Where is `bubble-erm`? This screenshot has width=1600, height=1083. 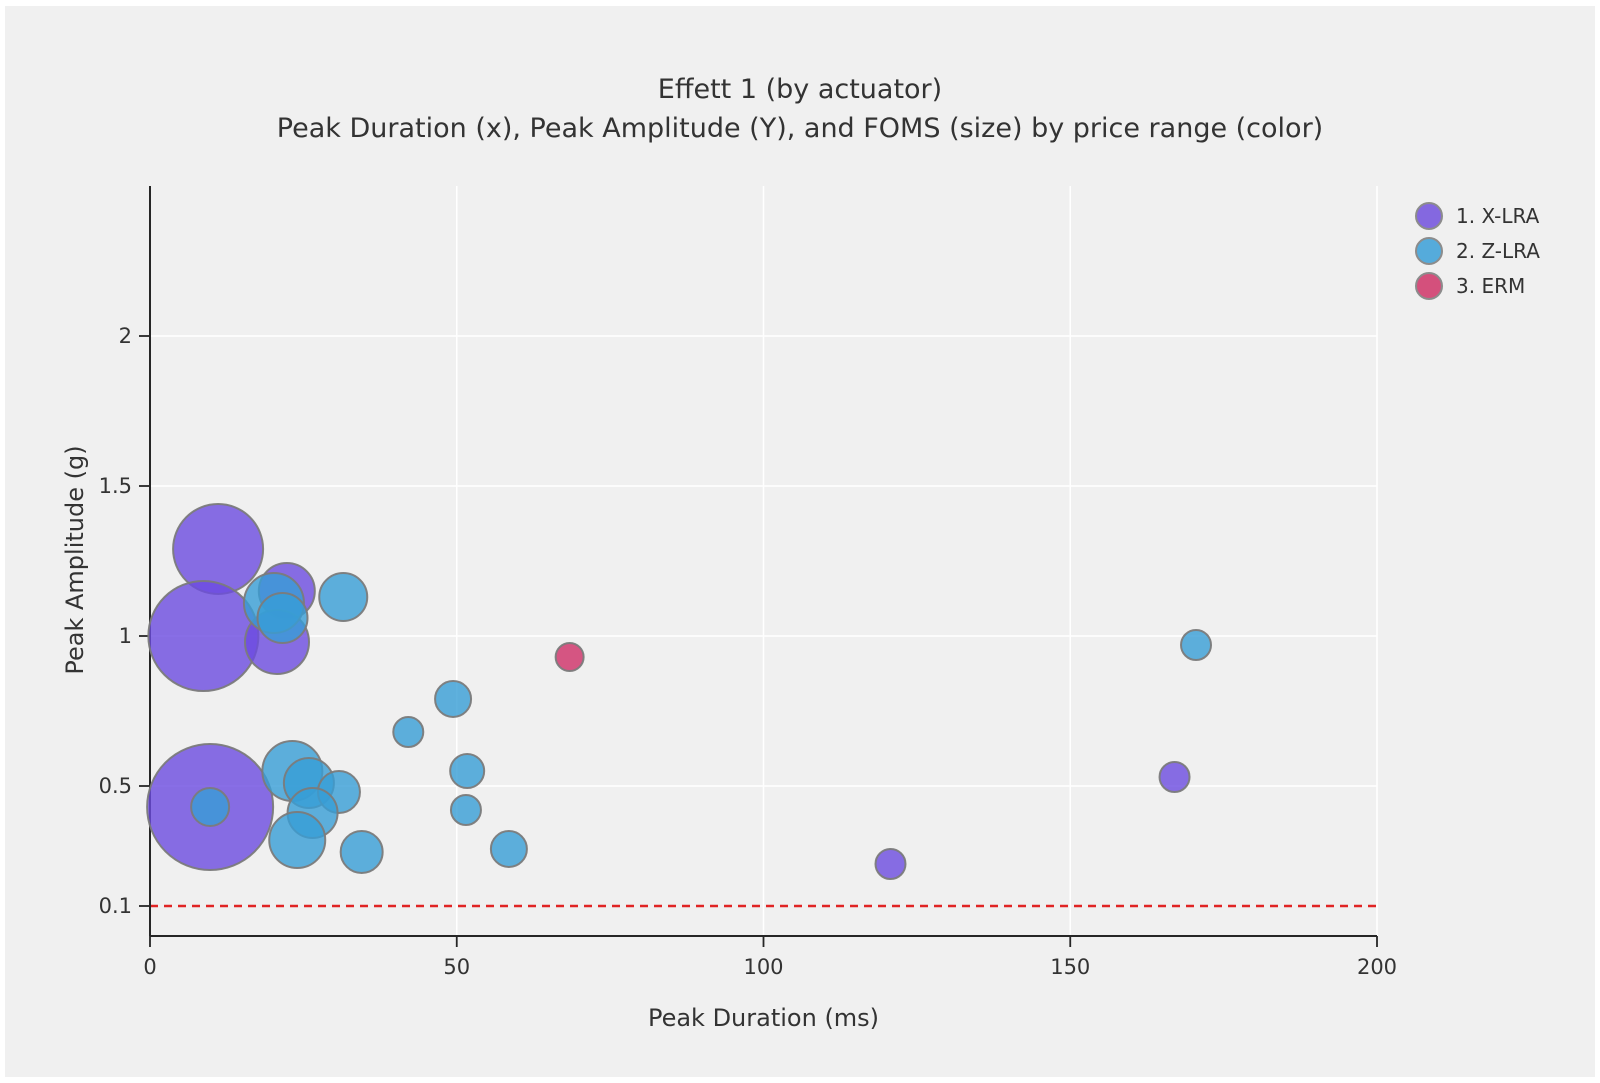
bubble-erm is located at coordinates (569, 657).